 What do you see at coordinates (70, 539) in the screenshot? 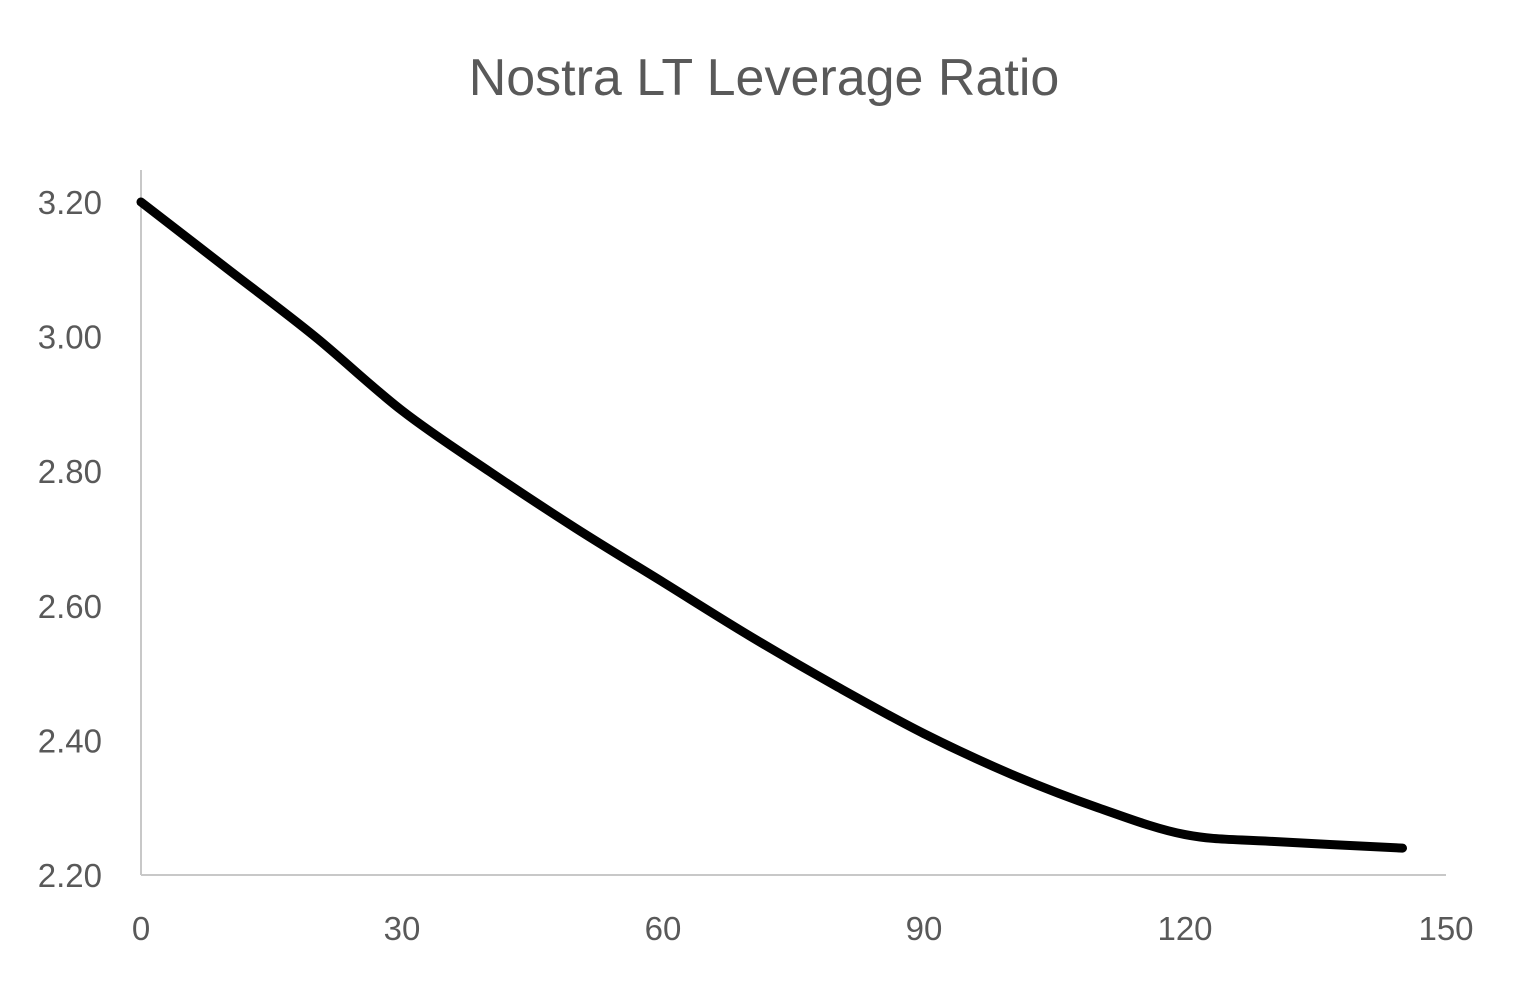
I see `y-axis-ticks: 3.20 3.00 2.80 2.60 2.40 2.20` at bounding box center [70, 539].